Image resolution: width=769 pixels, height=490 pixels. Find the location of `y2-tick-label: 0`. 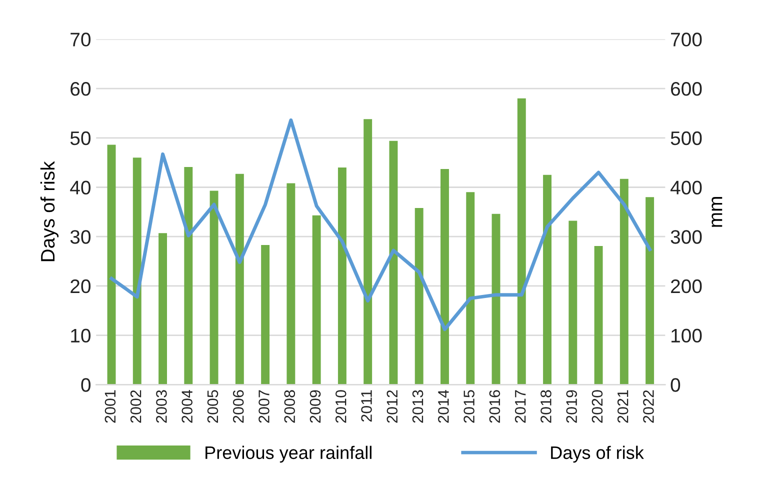

y2-tick-label: 0 is located at coordinates (675, 385).